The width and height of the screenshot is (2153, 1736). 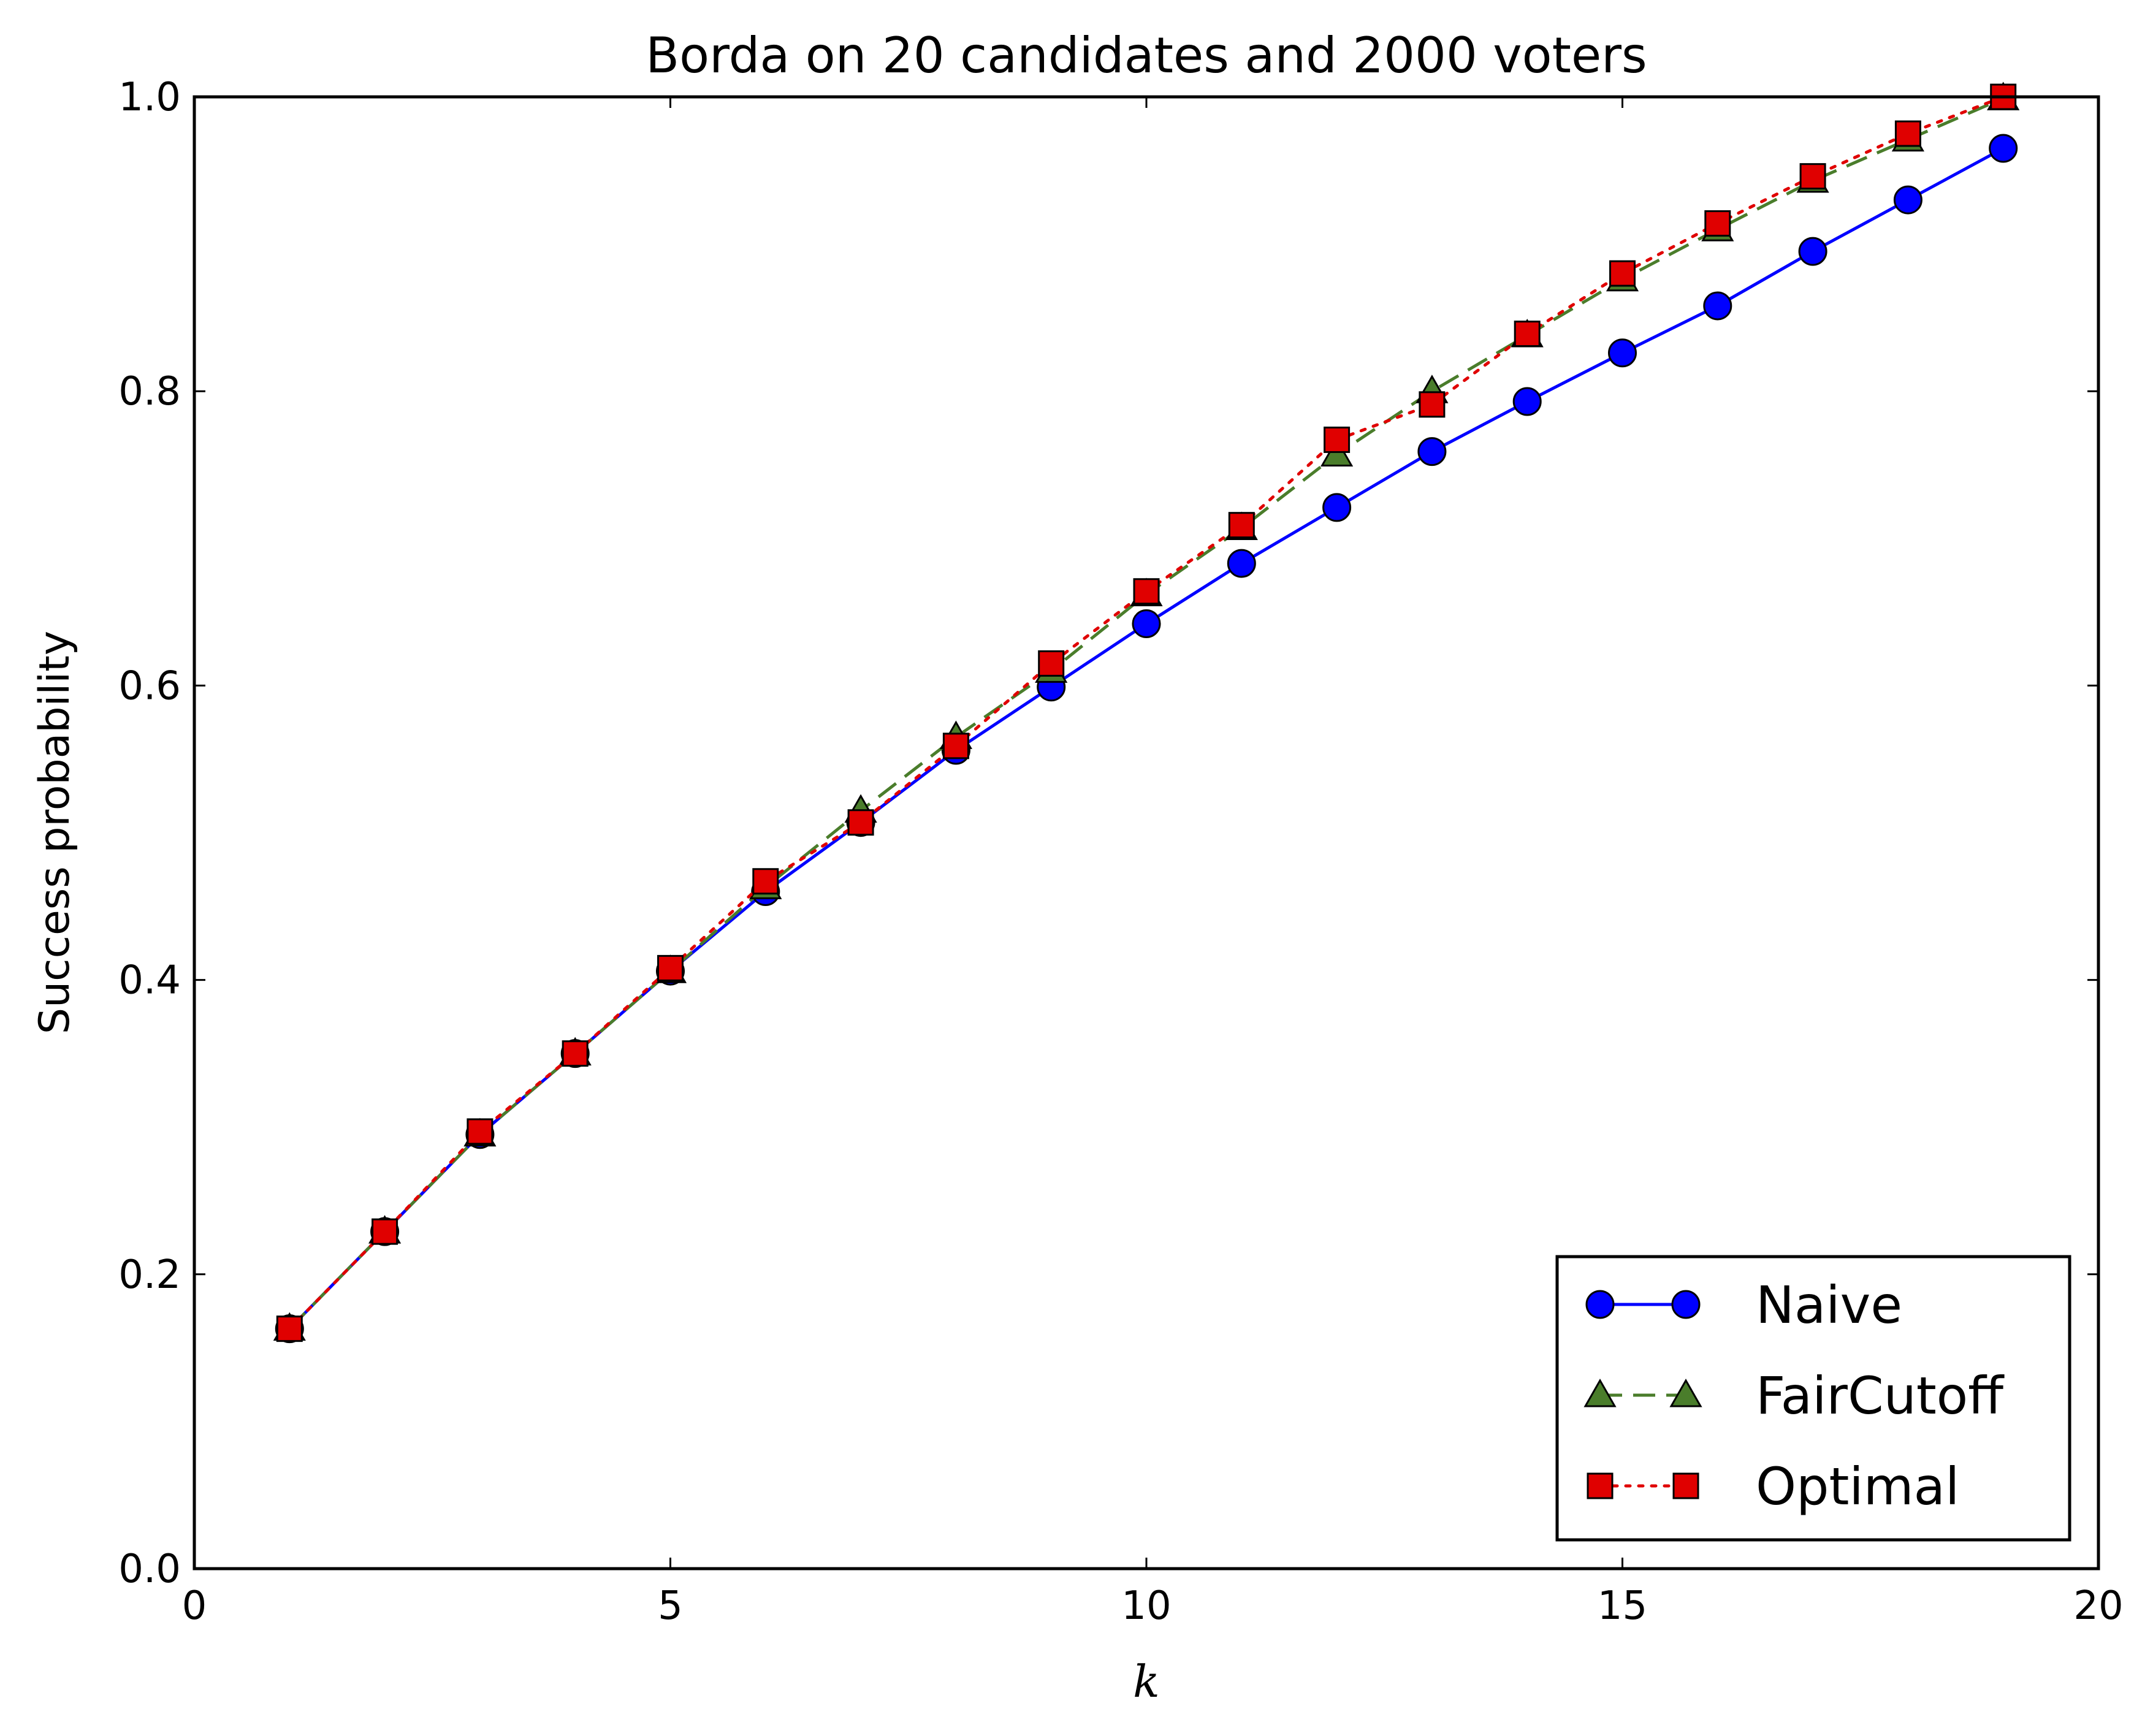 I want to click on legend: Naive FairCutoff Optimal, so click(x=1813, y=1398).